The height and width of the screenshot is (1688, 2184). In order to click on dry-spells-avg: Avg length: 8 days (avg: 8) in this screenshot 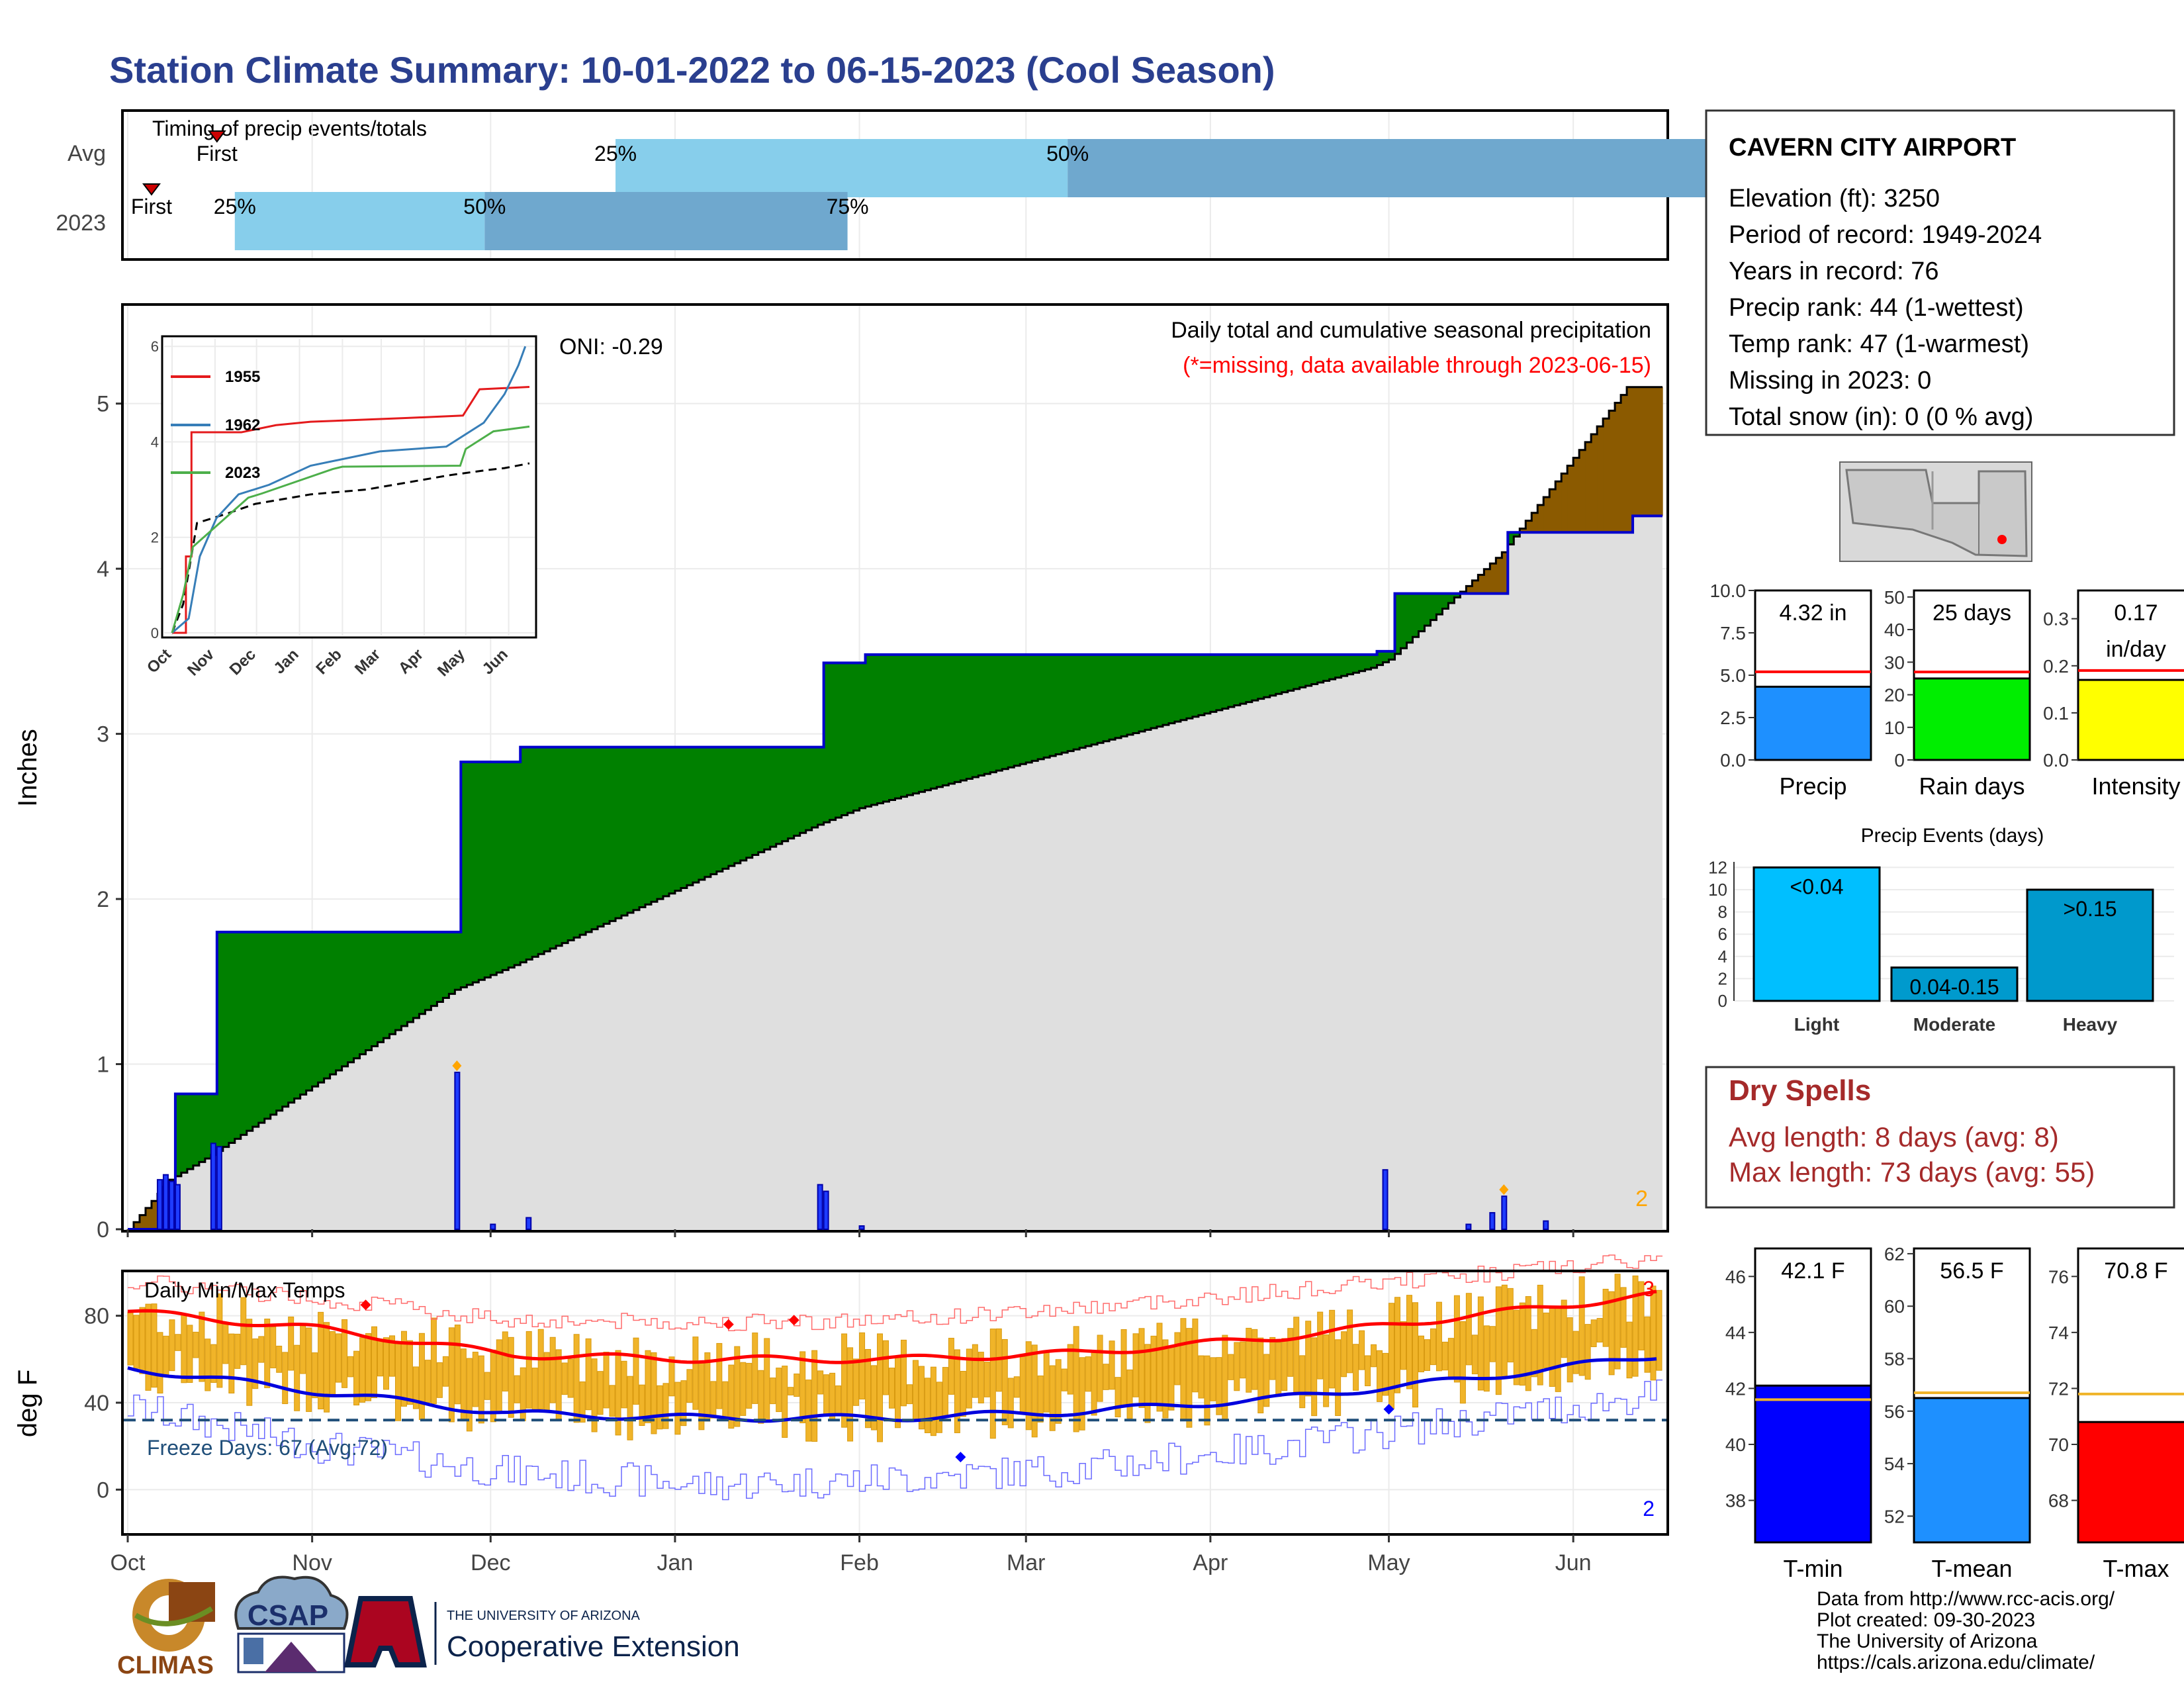, I will do `click(1894, 1136)`.